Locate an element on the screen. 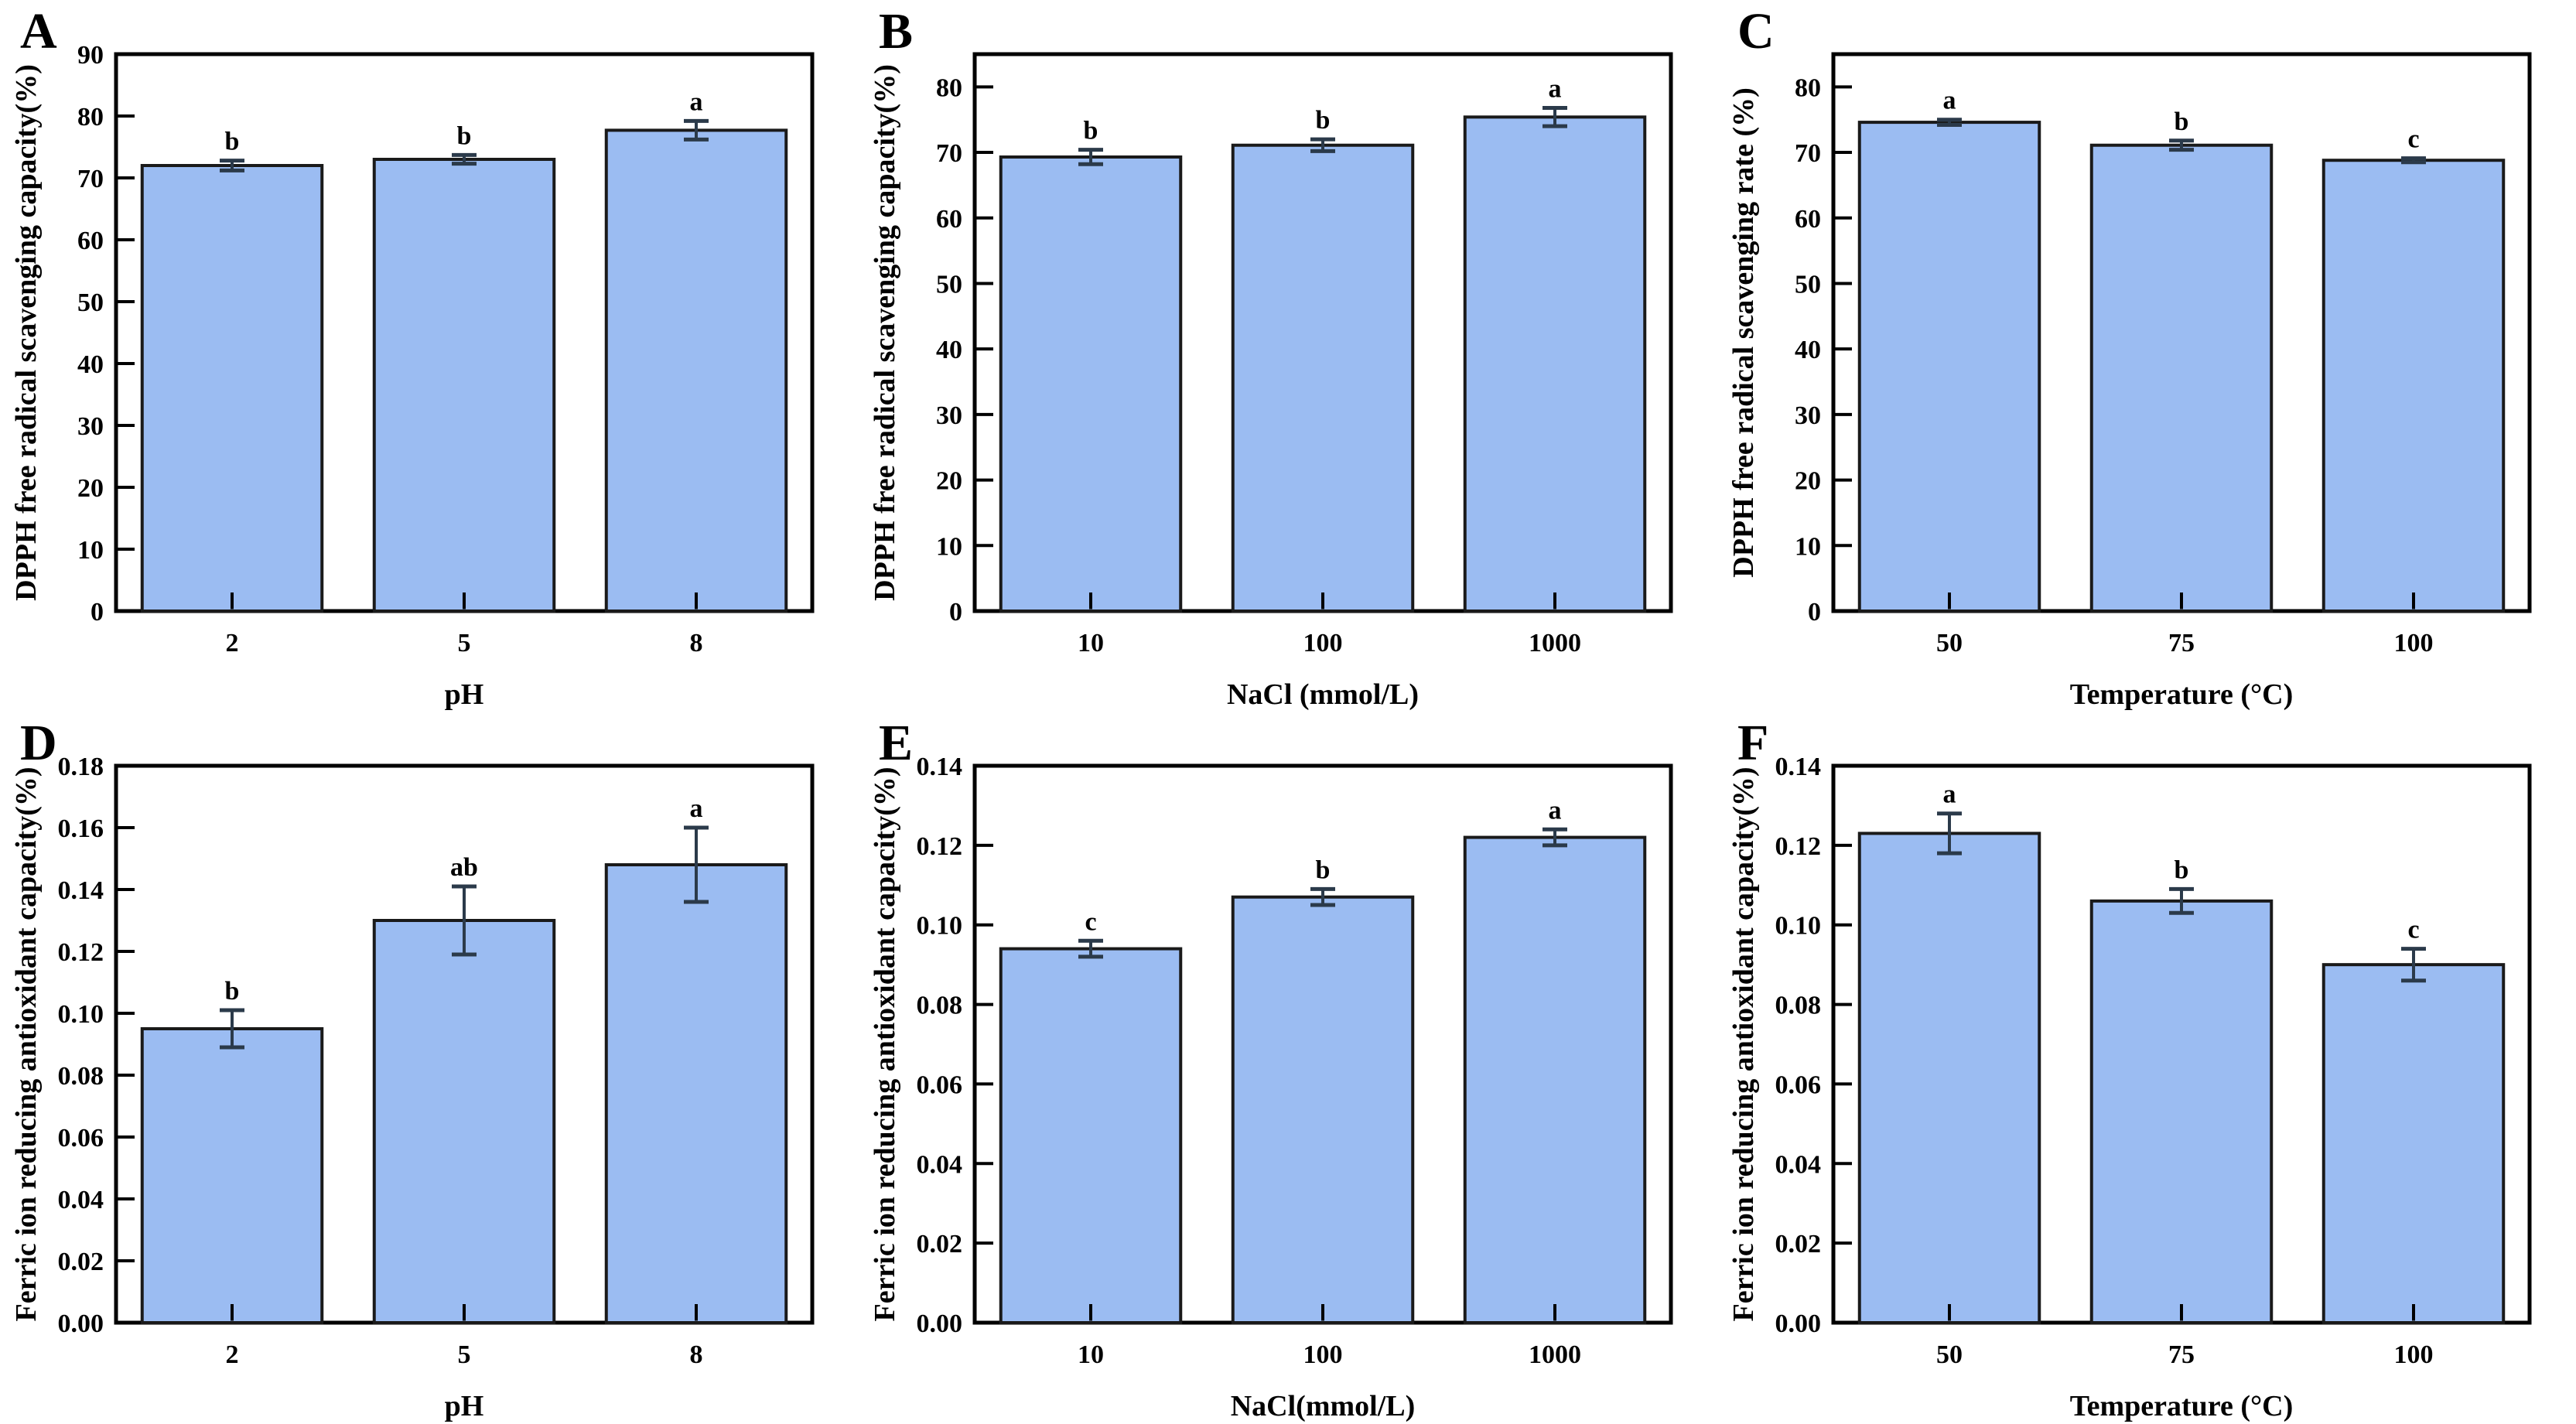  y-tick-label: 0.18 is located at coordinates (81, 767).